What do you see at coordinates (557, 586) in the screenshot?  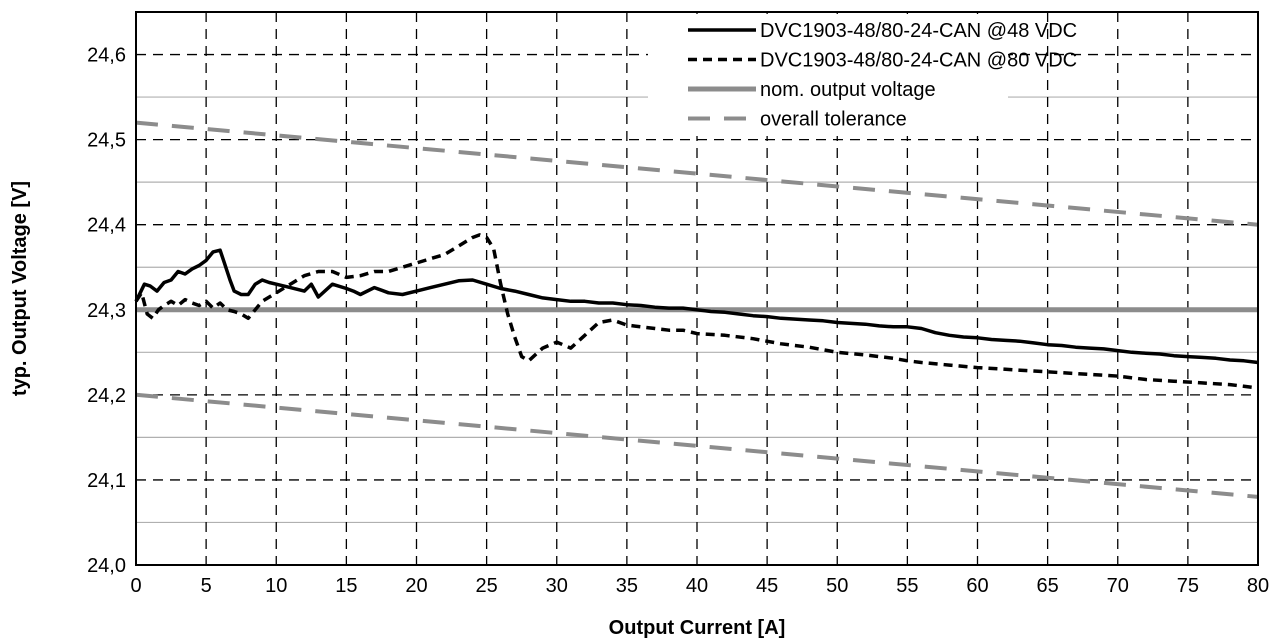 I see `x-tick-label: 30` at bounding box center [557, 586].